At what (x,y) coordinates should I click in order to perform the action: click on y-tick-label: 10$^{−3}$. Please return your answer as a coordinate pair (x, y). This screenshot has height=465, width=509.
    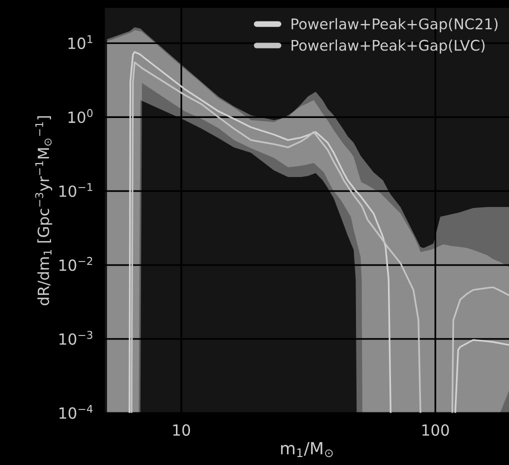
    Looking at the image, I should click on (76, 337).